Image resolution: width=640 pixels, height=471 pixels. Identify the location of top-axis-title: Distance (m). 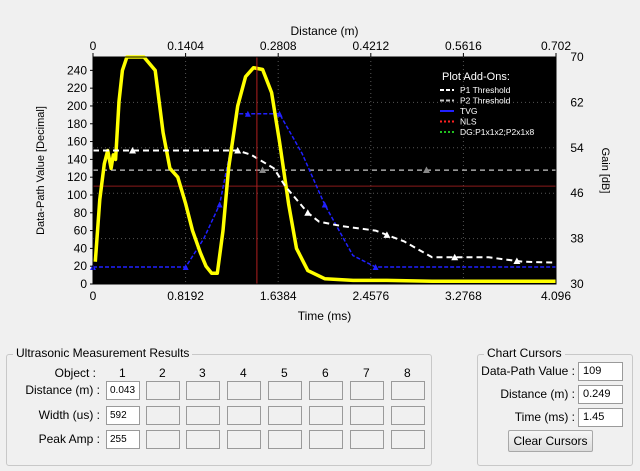
(324, 31).